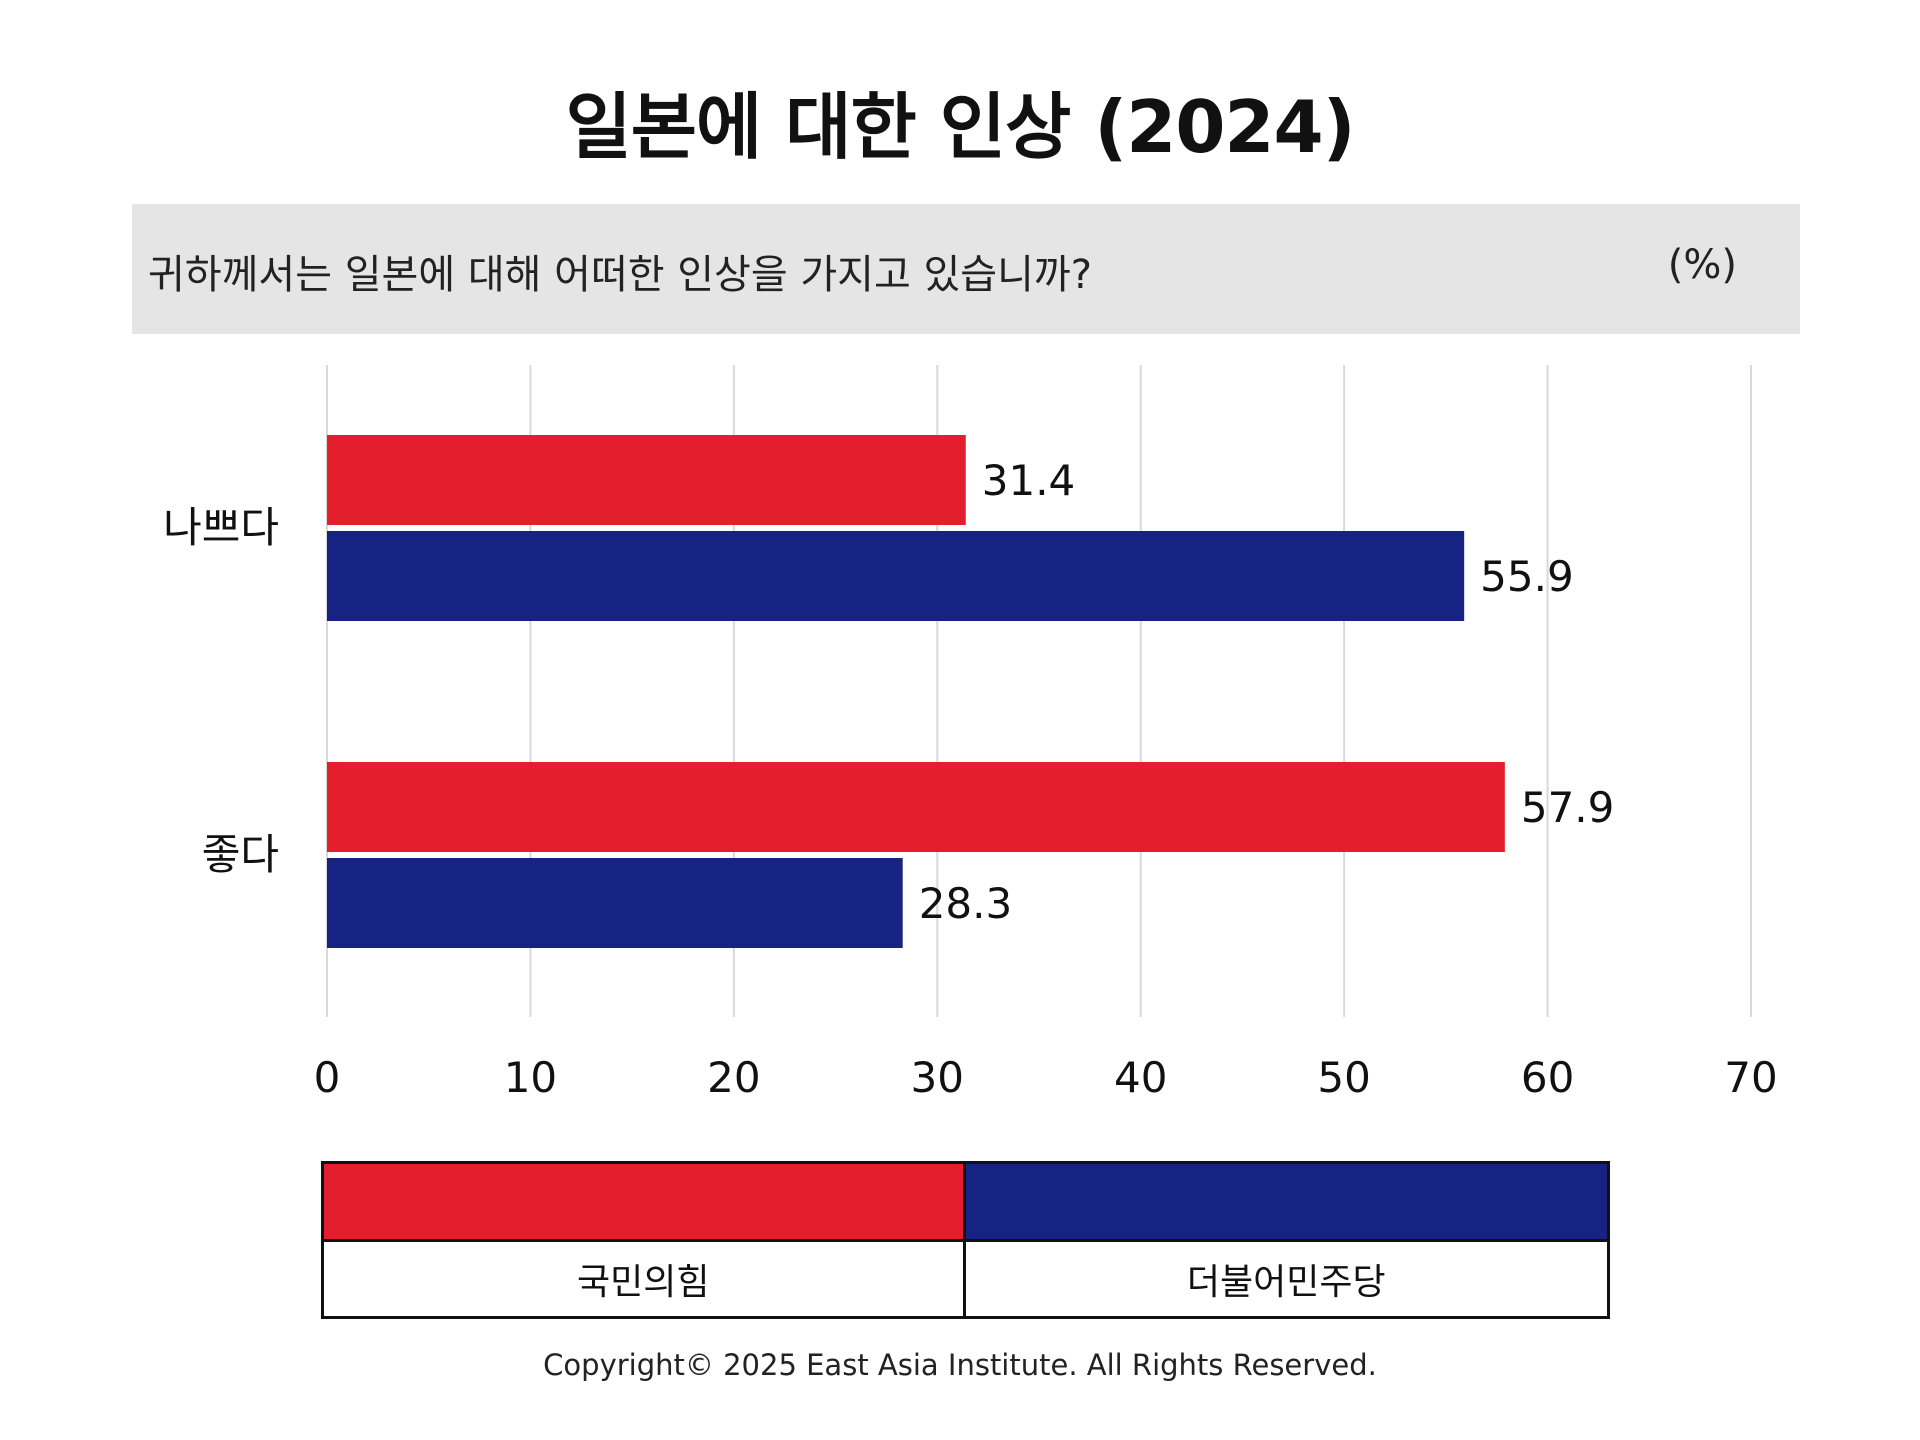 The height and width of the screenshot is (1440, 1920). I want to click on x-tick-label: 30, so click(937, 1077).